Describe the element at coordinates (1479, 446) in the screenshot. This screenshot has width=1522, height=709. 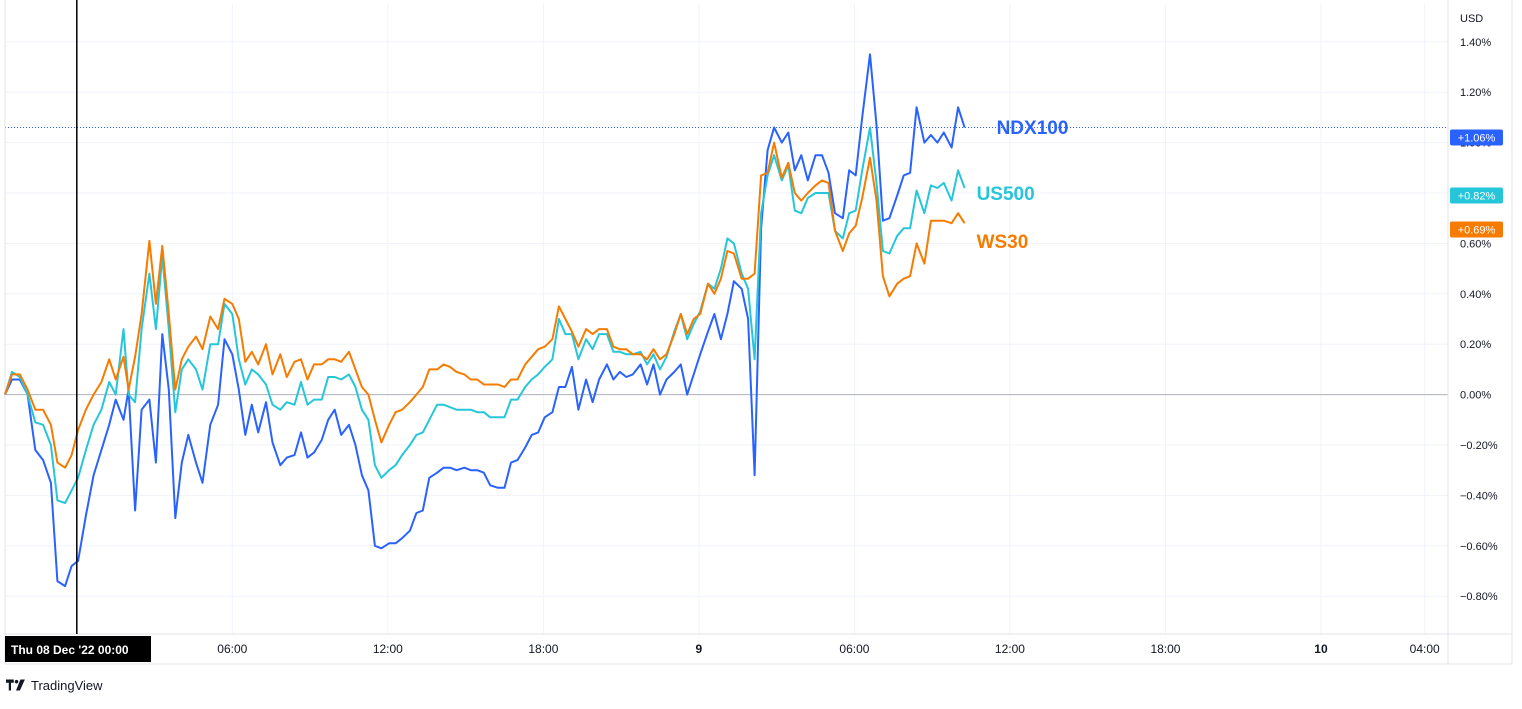
I see `y-tick-label: −0.20%` at that location.